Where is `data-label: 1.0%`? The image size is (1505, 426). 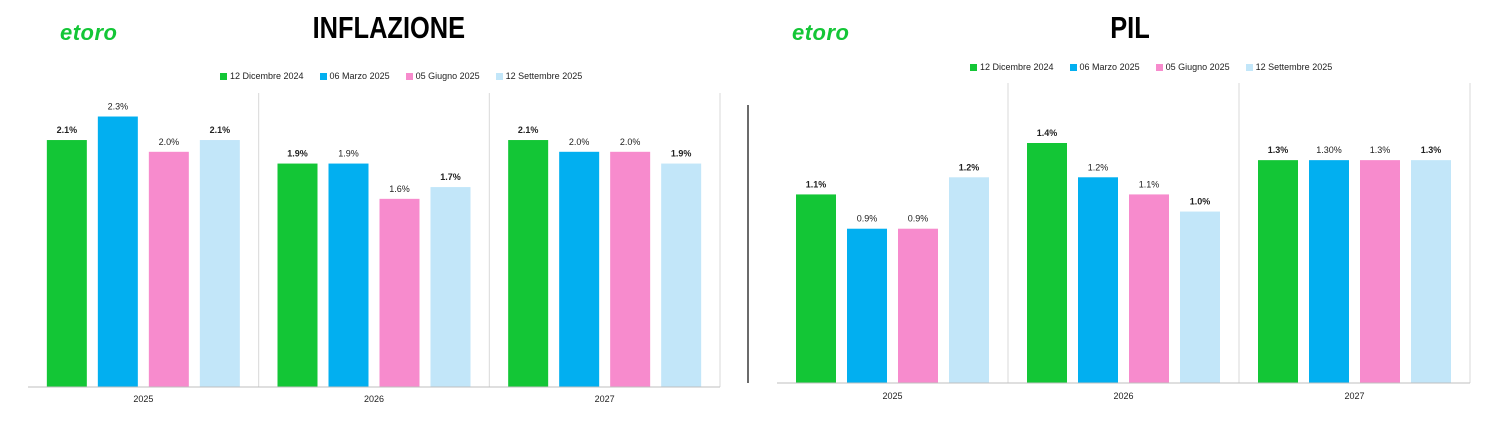
data-label: 1.0% is located at coordinates (1200, 202).